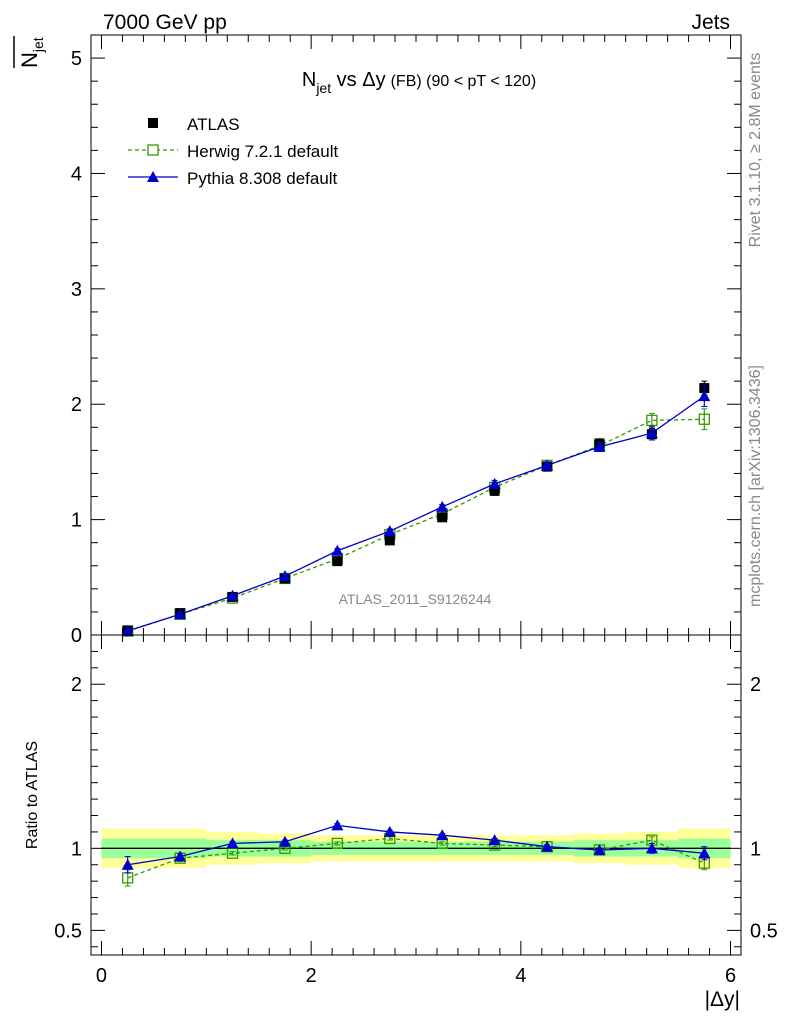 The image size is (786, 1024). I want to click on mcplots-label: mcplots.cern.ch [arXiv:1306.3436], so click(755, 486).